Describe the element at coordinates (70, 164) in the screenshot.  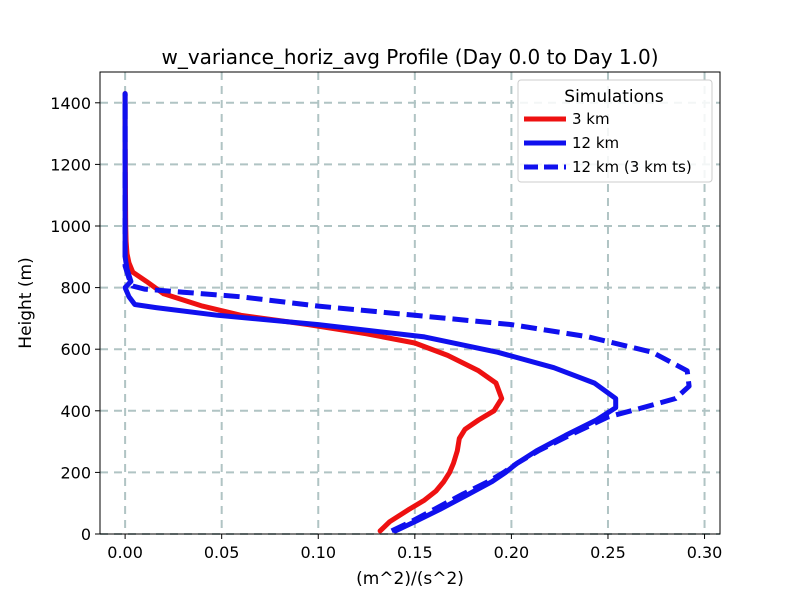
I see `y-tick-label: 1200` at that location.